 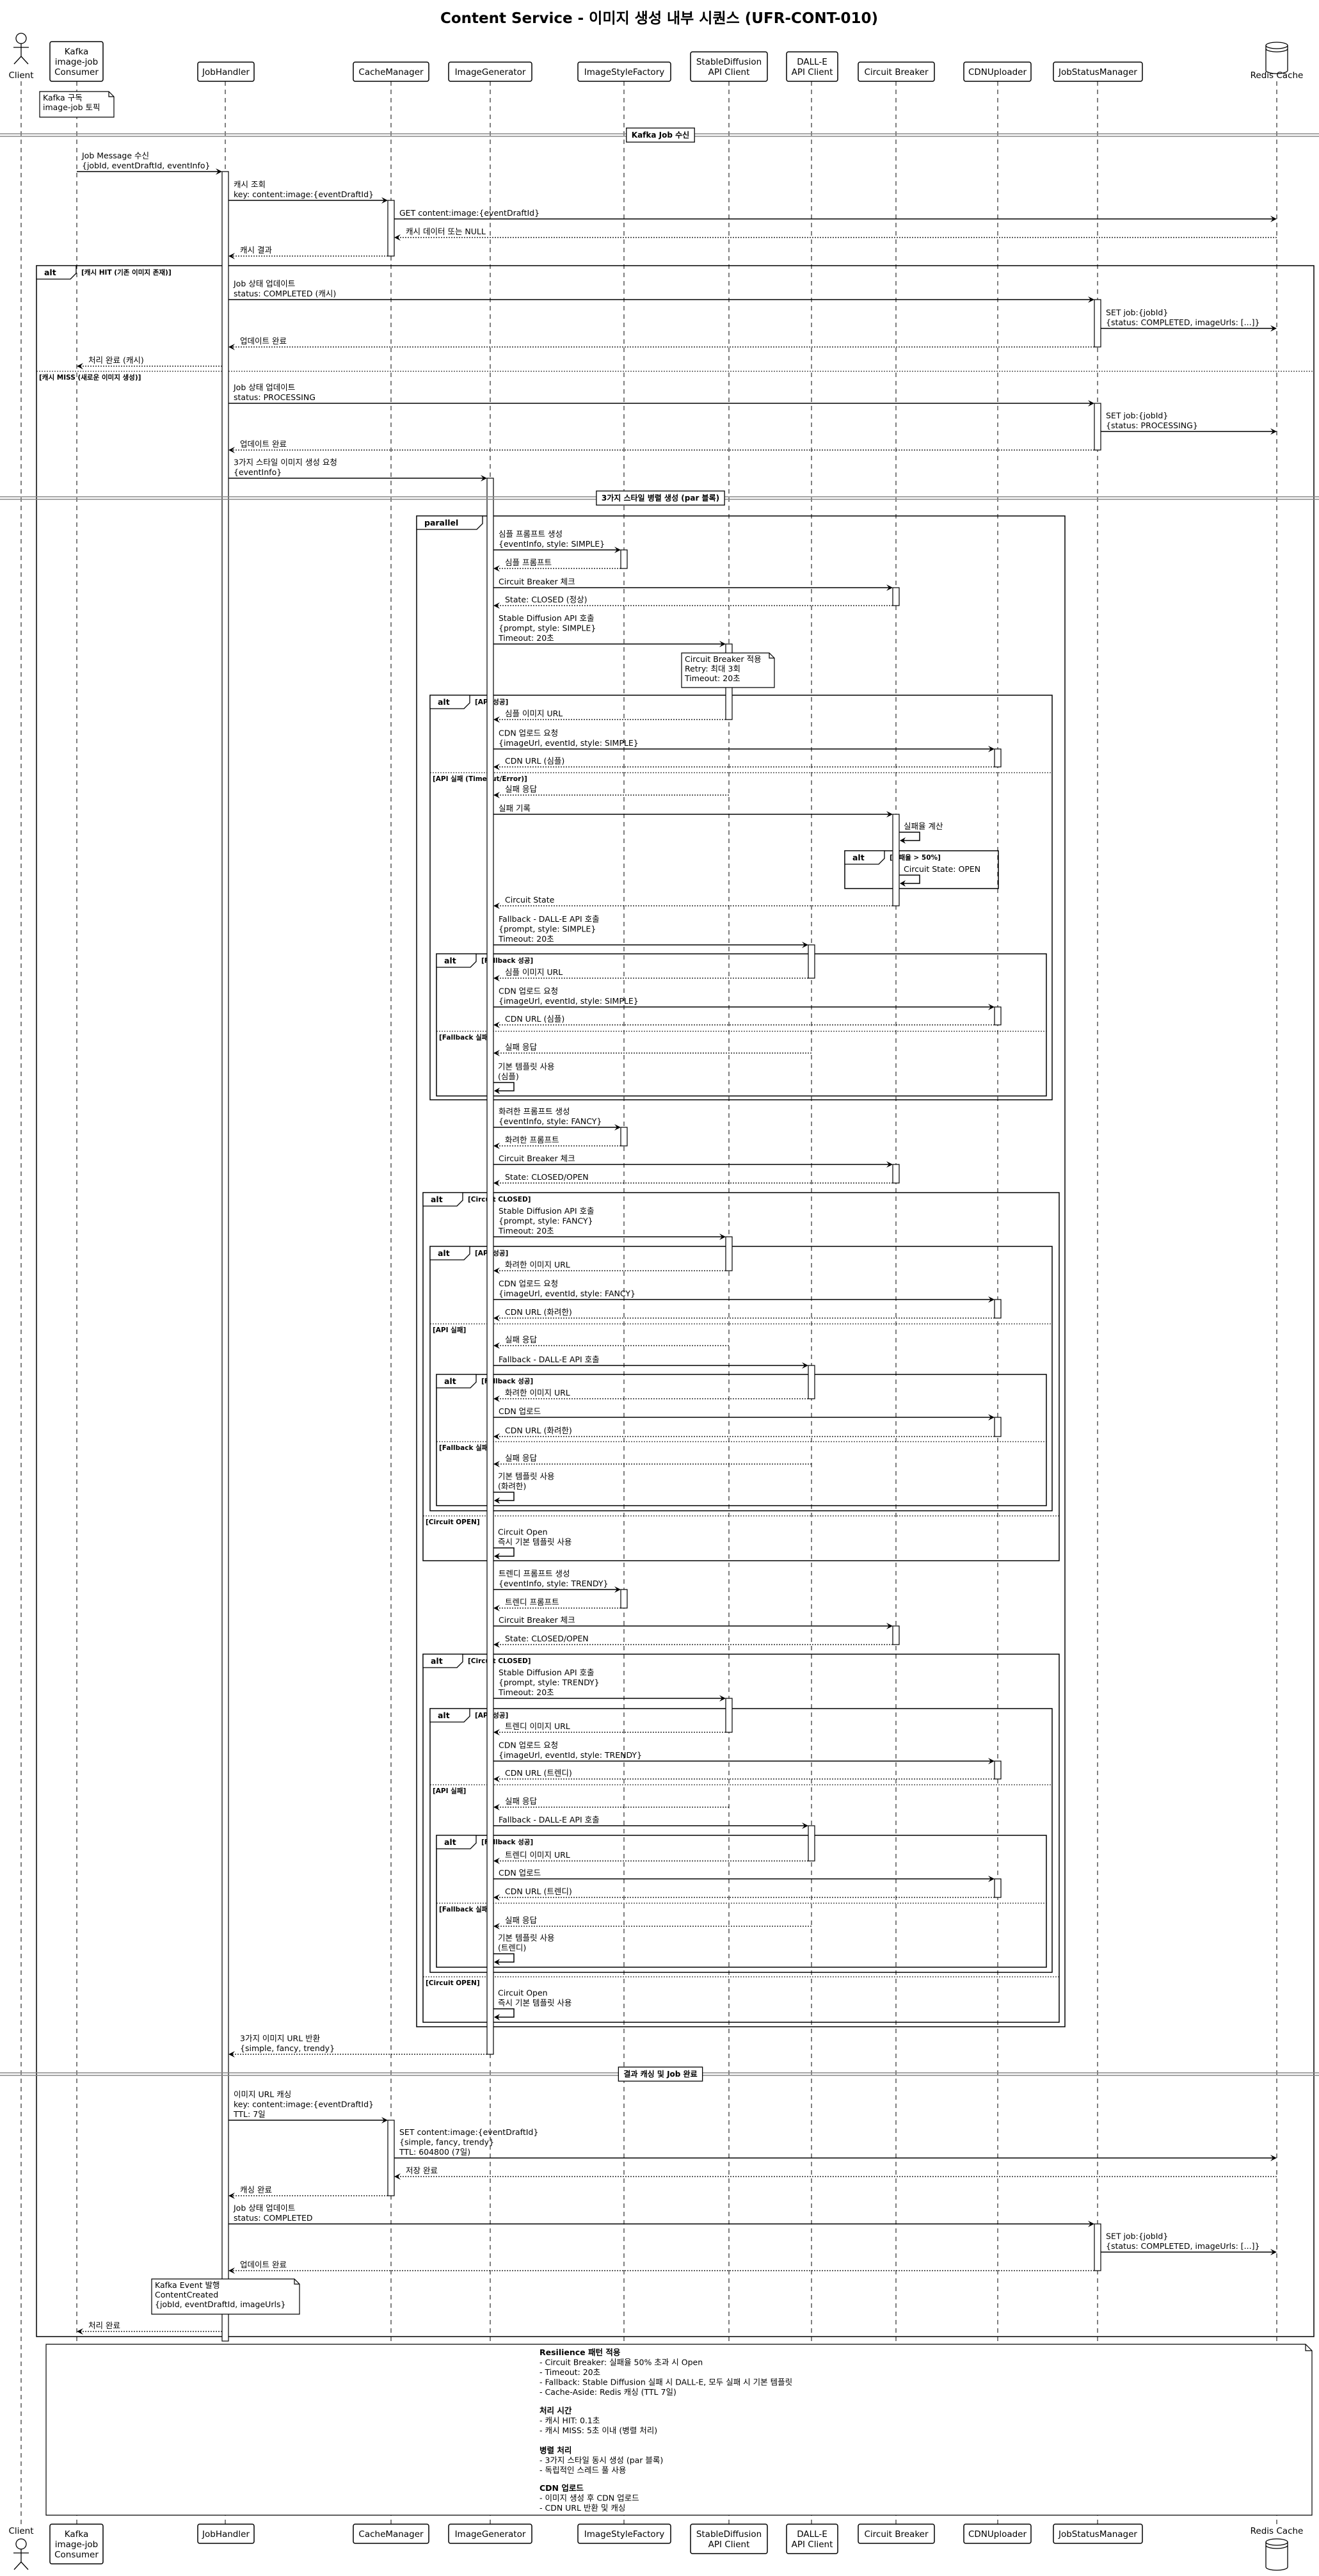 What do you see at coordinates (693, 602) in the screenshot?
I see `return-message: State: CLOSED (정상)` at bounding box center [693, 602].